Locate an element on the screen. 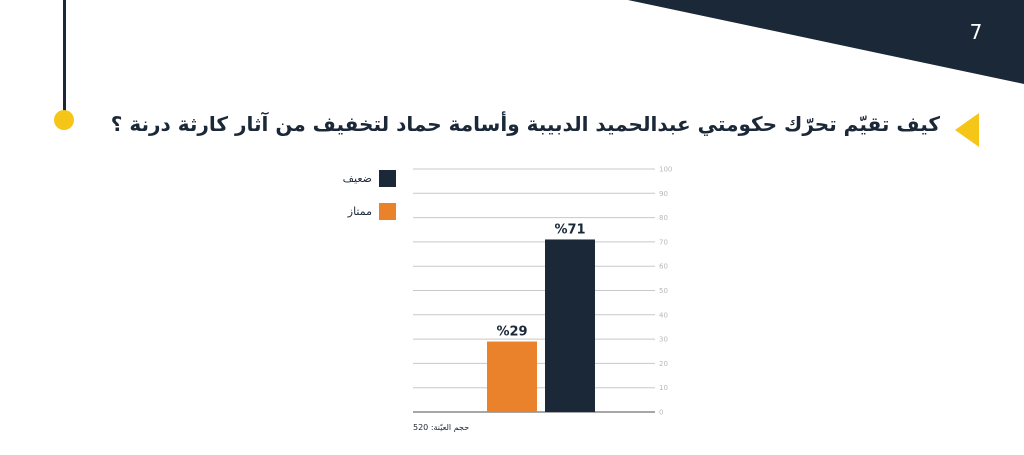 The height and width of the screenshot is (455, 1024). legend: ضعيف ممتاز is located at coordinates (369, 195).